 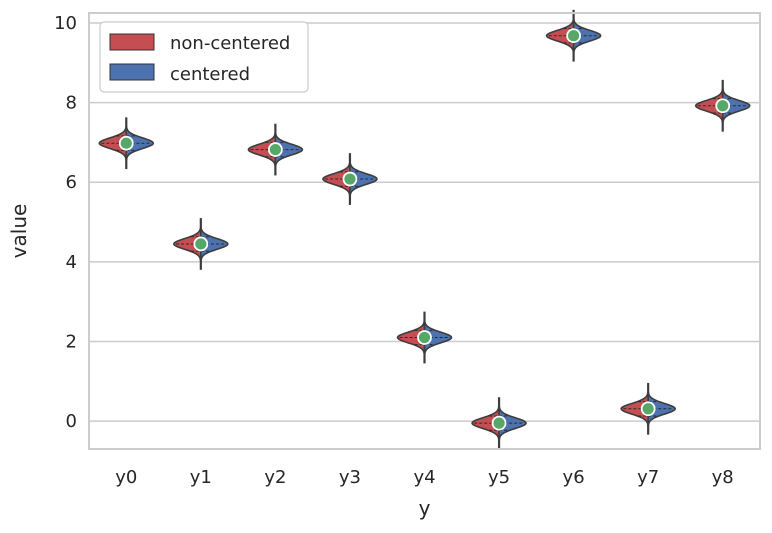 I want to click on legend-swatch-centered, so click(x=132, y=72).